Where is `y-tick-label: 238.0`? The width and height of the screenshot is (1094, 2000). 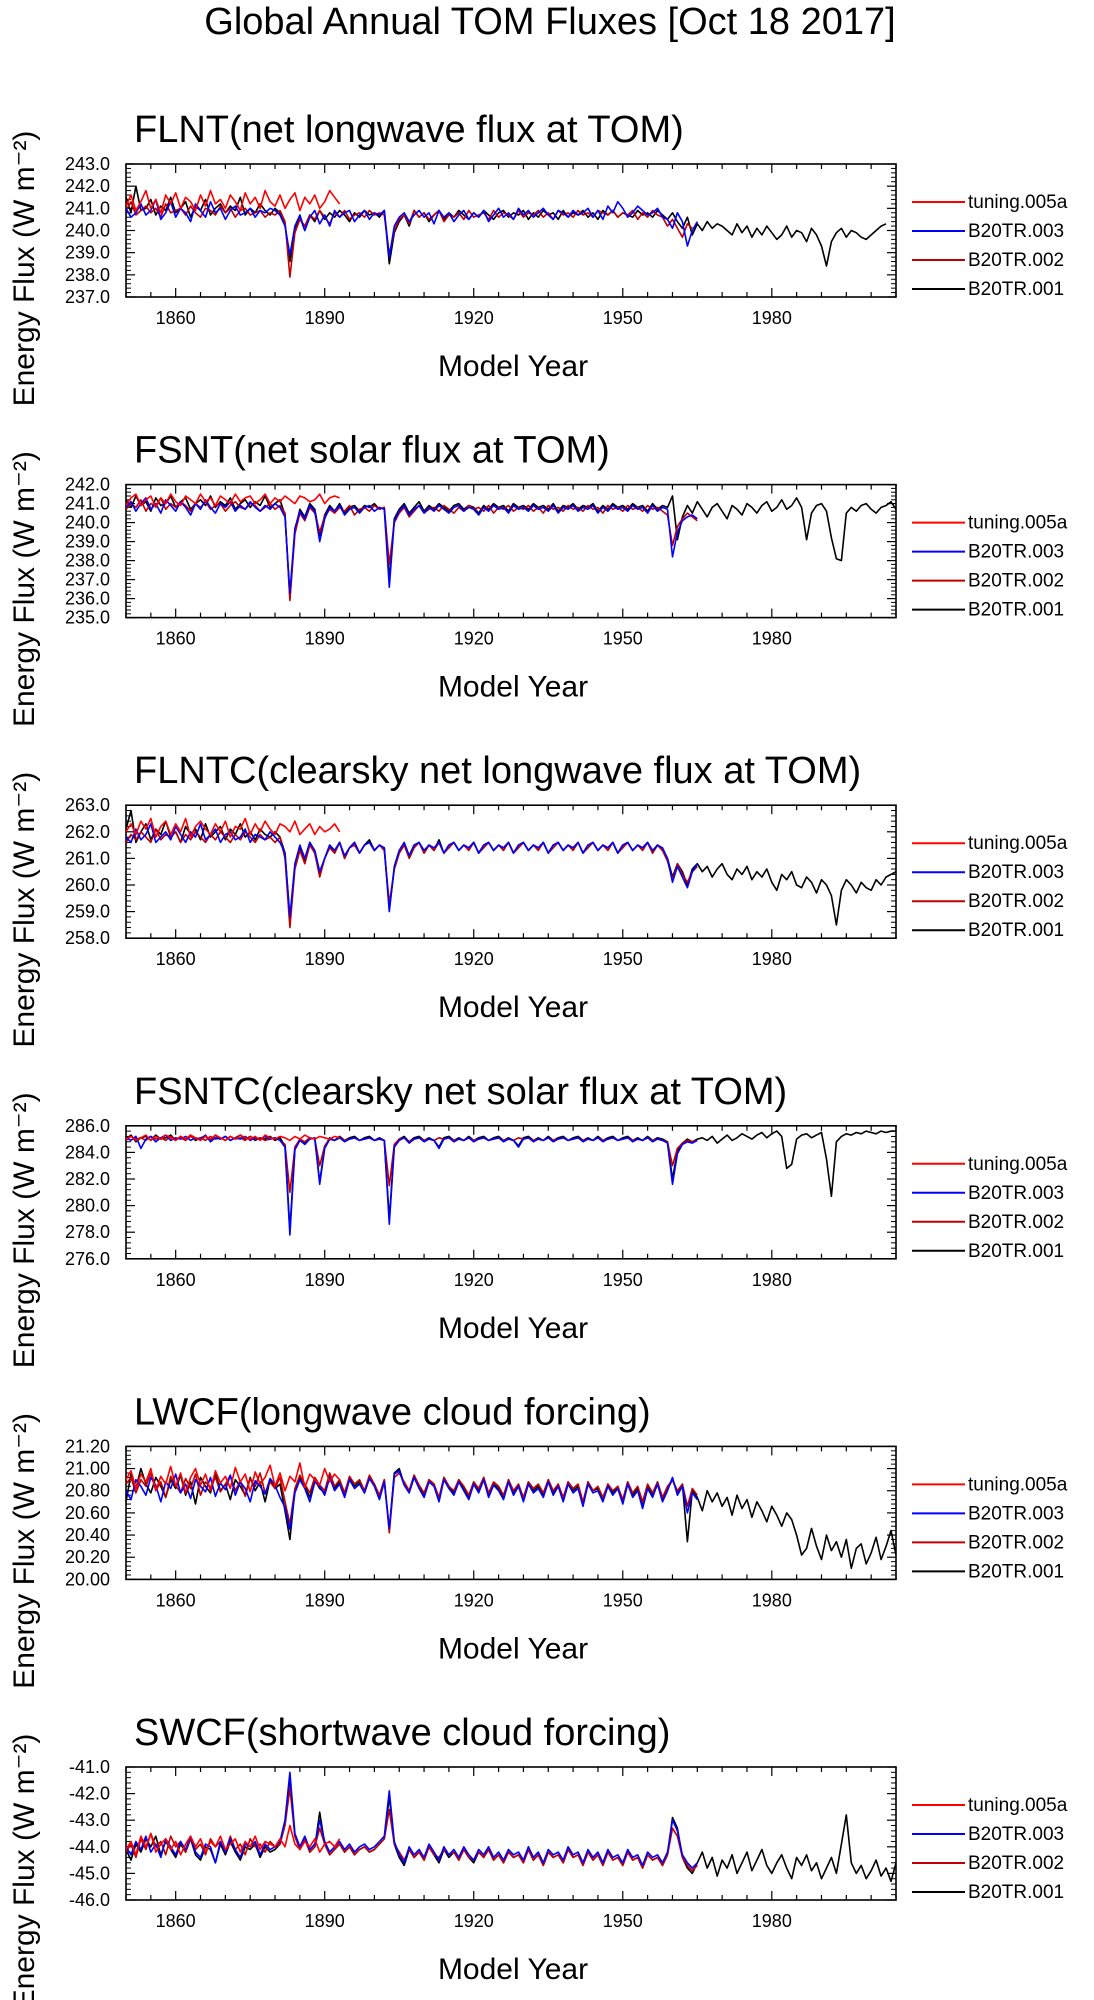 y-tick-label: 238.0 is located at coordinates (87, 275).